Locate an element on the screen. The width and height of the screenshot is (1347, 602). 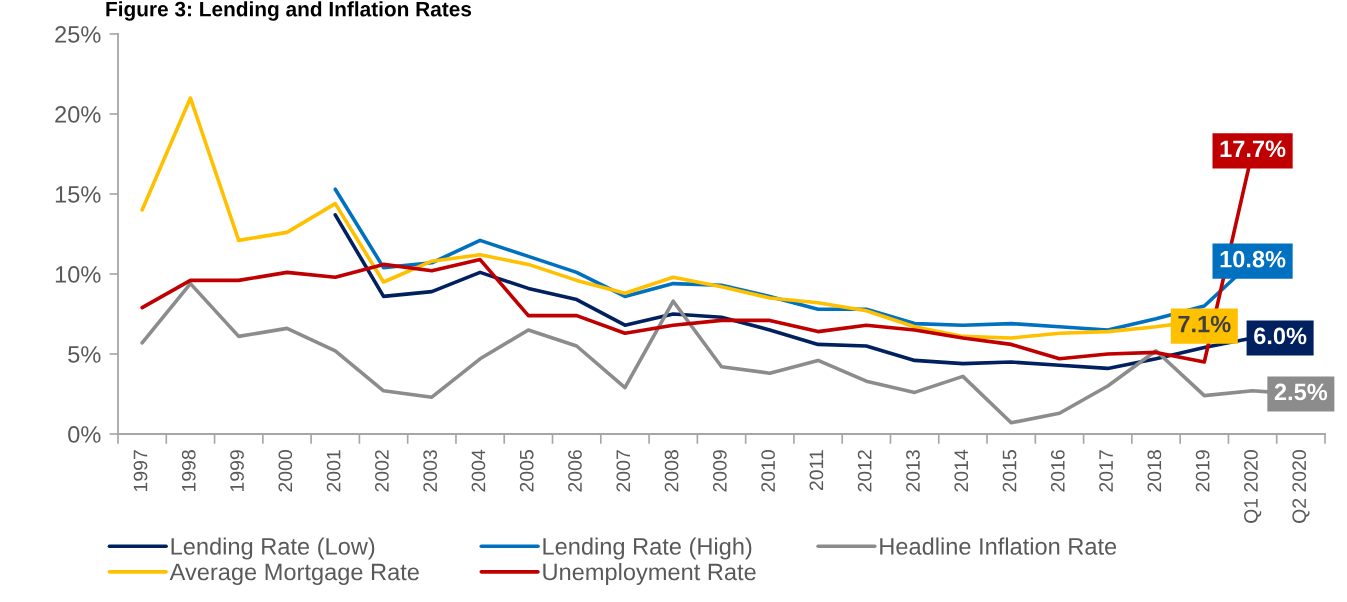
y-tick-label: 25% is located at coordinates (78, 34).